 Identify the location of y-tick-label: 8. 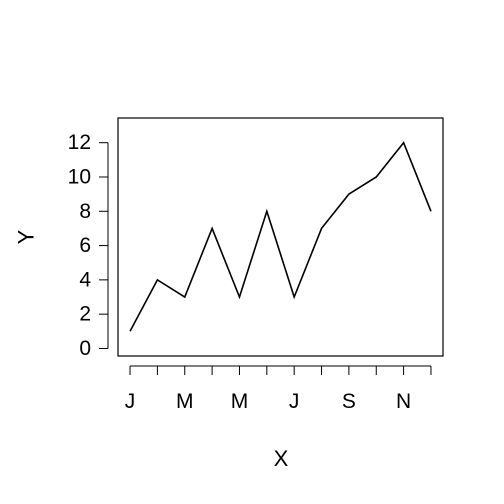
(85, 211).